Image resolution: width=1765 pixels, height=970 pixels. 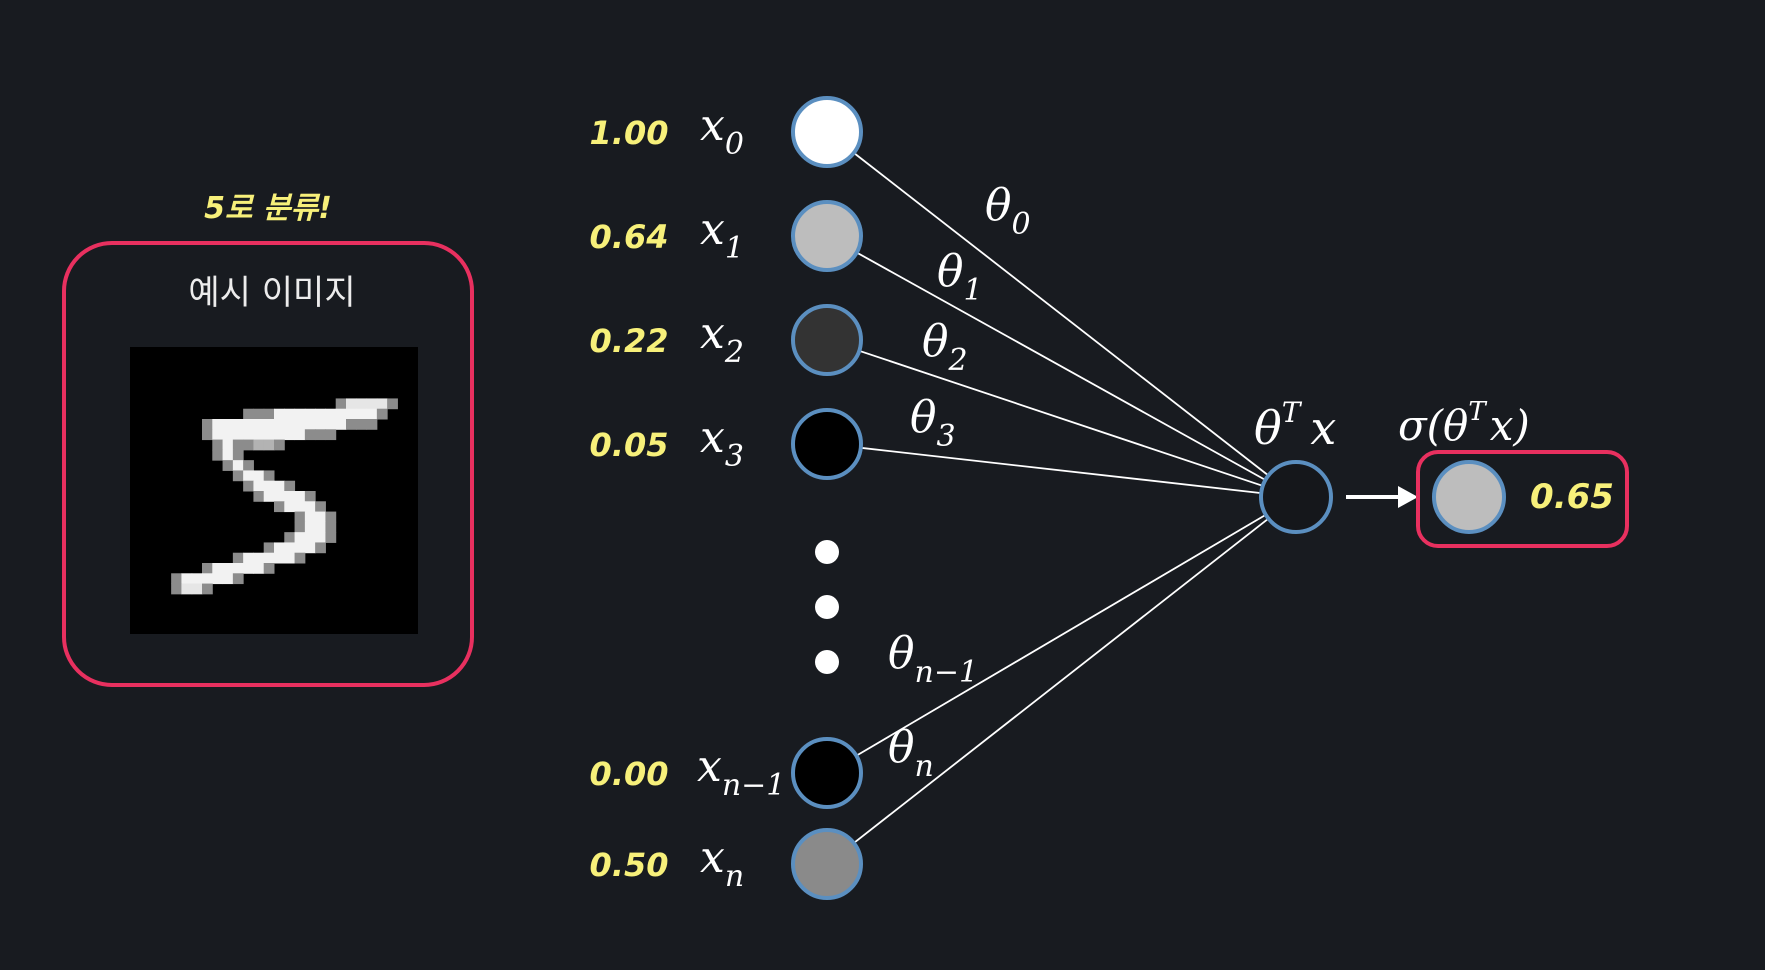 What do you see at coordinates (1522, 499) in the screenshot?
I see `output-highlight-box` at bounding box center [1522, 499].